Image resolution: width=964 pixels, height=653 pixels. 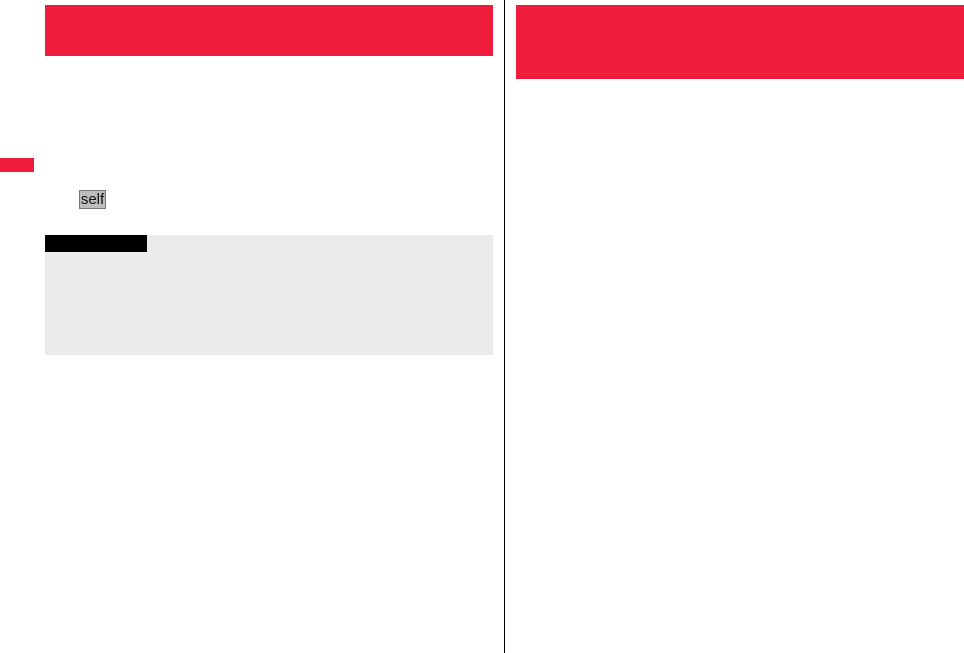 What do you see at coordinates (269, 30) in the screenshot?
I see `left-section-header` at bounding box center [269, 30].